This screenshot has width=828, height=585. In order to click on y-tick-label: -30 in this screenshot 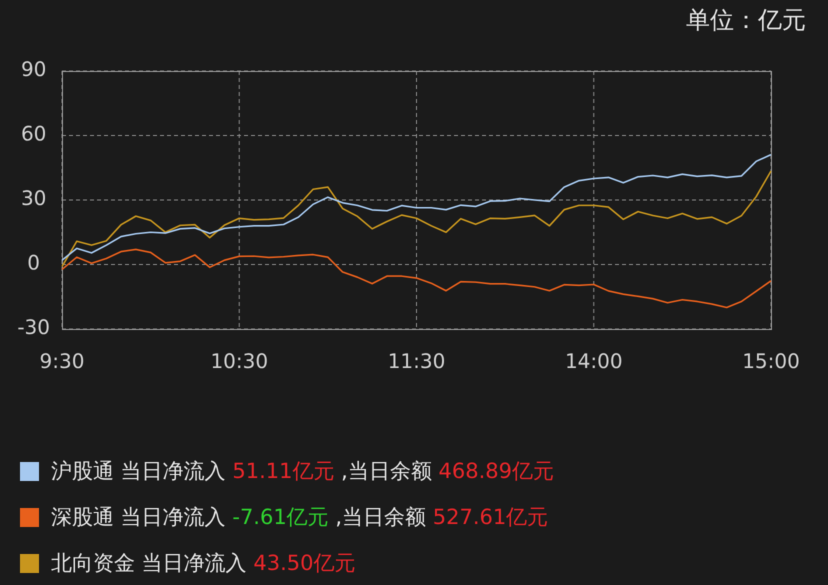, I will do `click(33, 327)`.